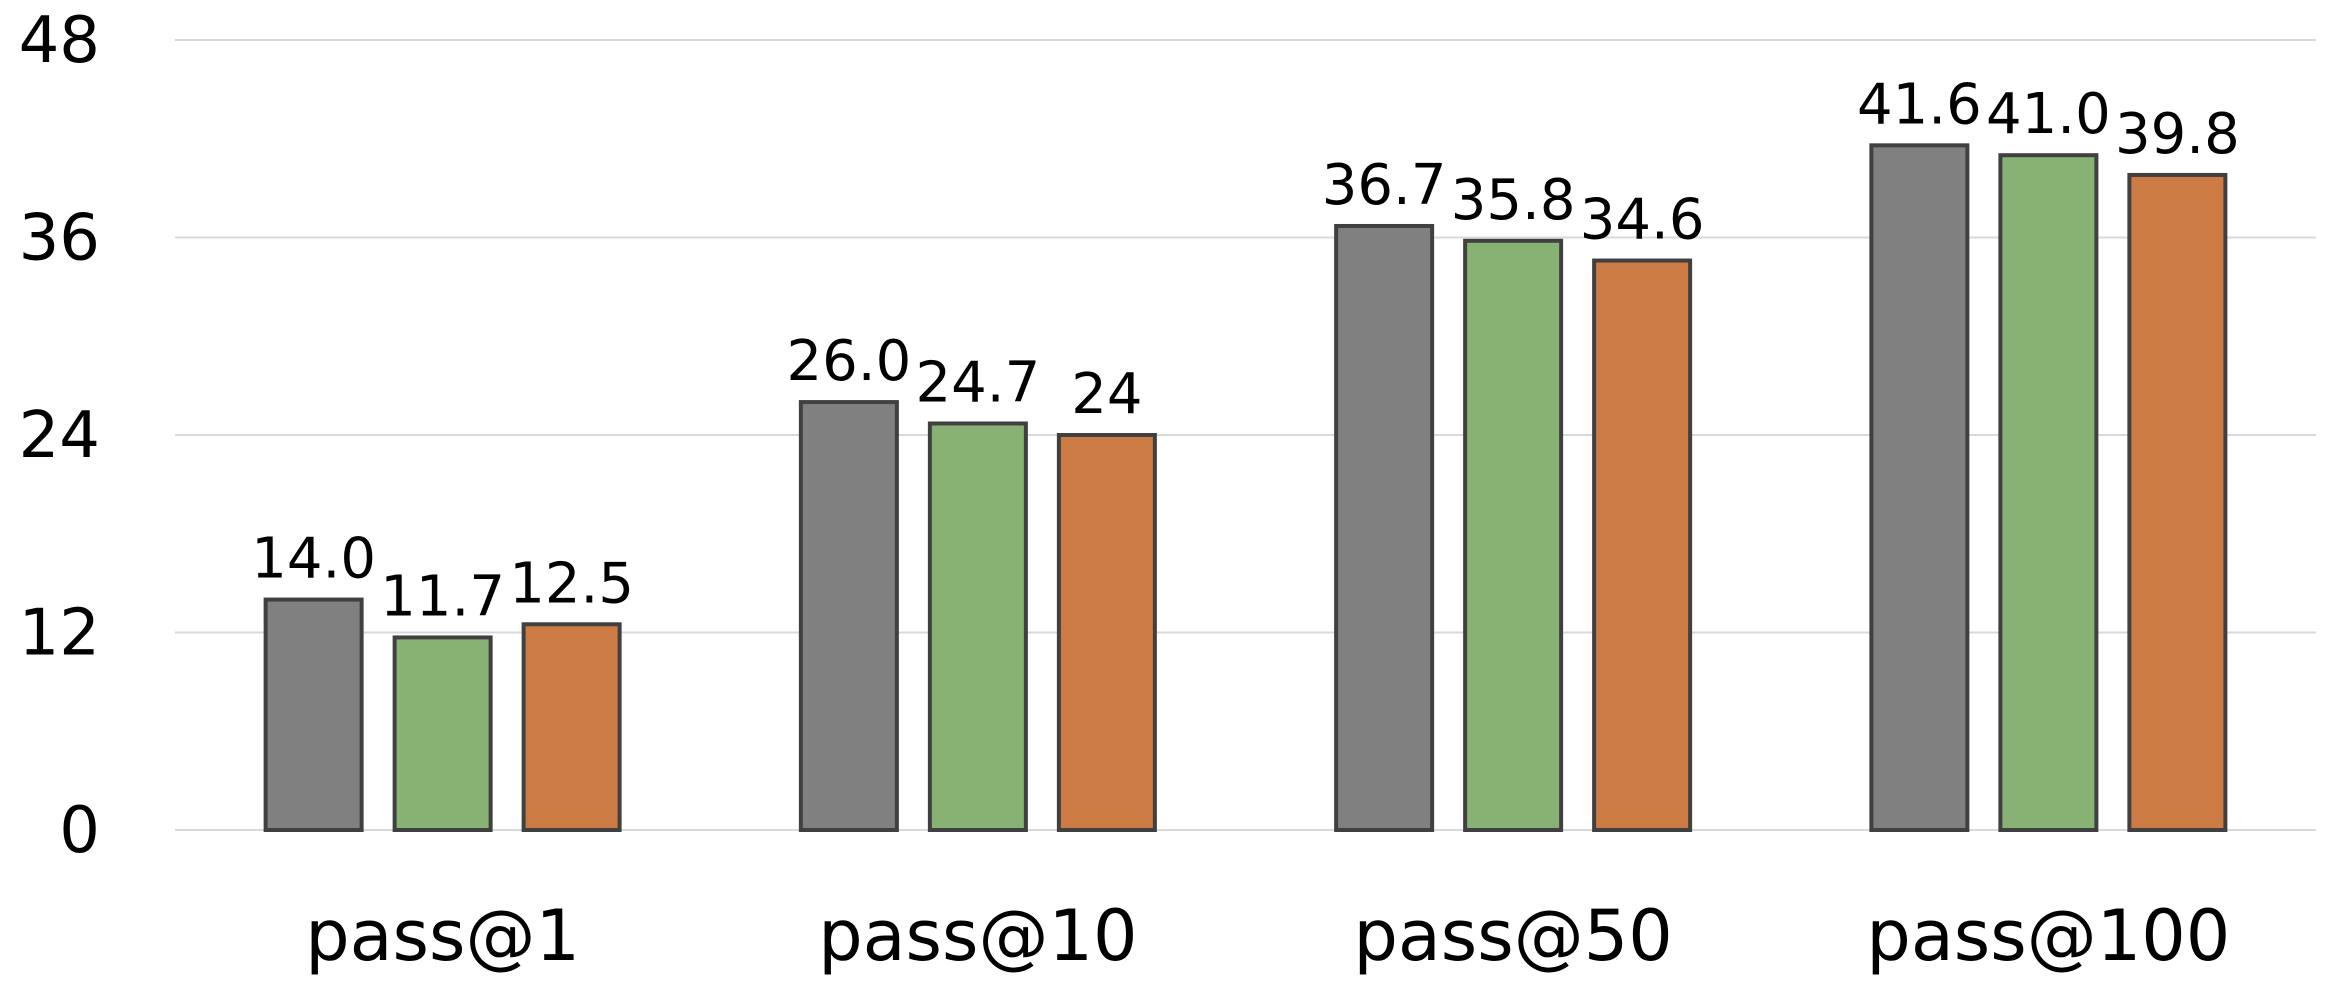 This screenshot has width=2326, height=982. Describe the element at coordinates (442, 733) in the screenshot. I see `bar-pass@1-series-2` at that location.